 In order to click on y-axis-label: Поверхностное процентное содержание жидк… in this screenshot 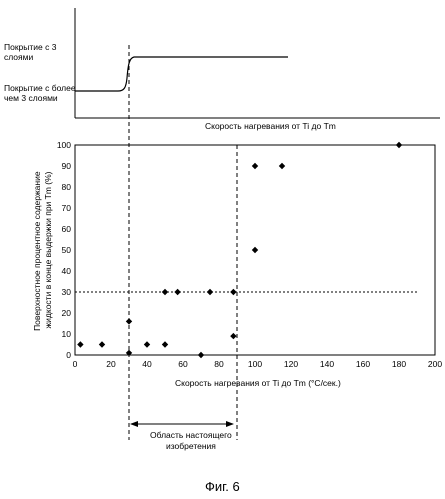, I will do `click(42, 250)`.